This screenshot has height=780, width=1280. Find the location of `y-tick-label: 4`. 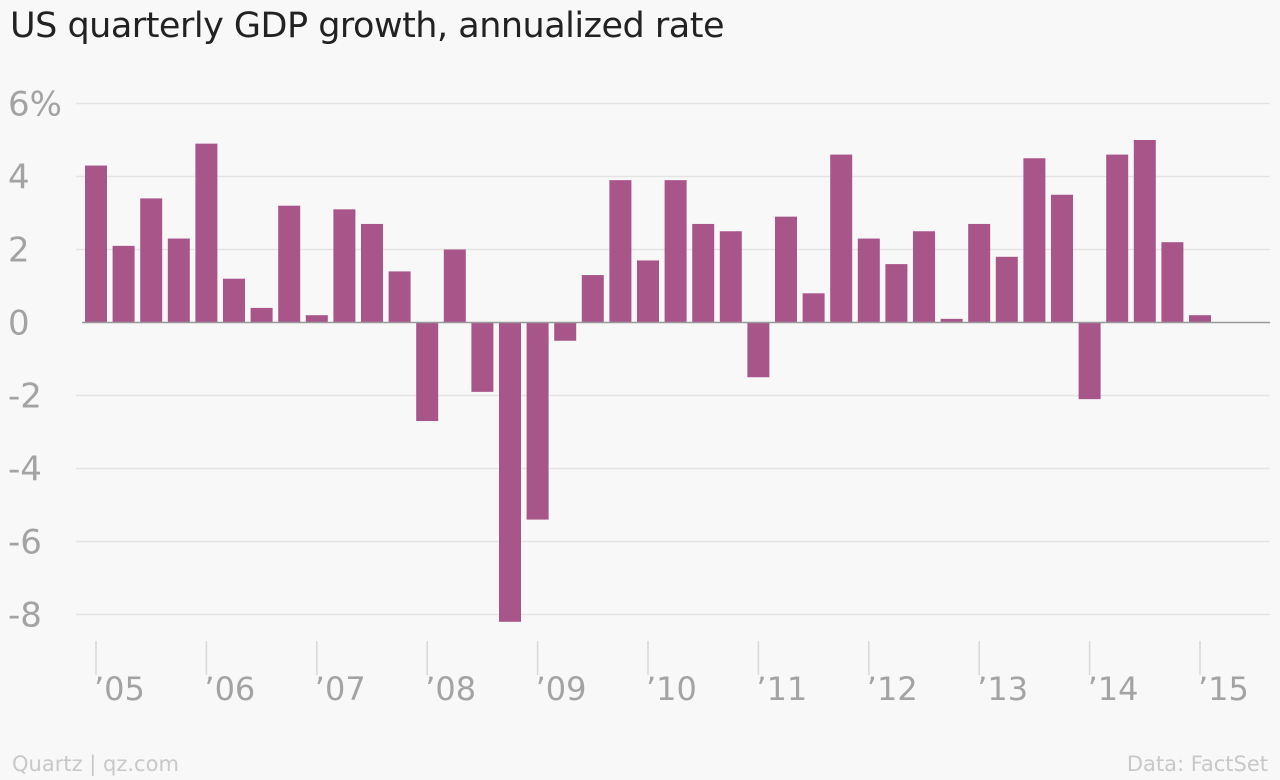

y-tick-label: 4 is located at coordinates (19, 178).